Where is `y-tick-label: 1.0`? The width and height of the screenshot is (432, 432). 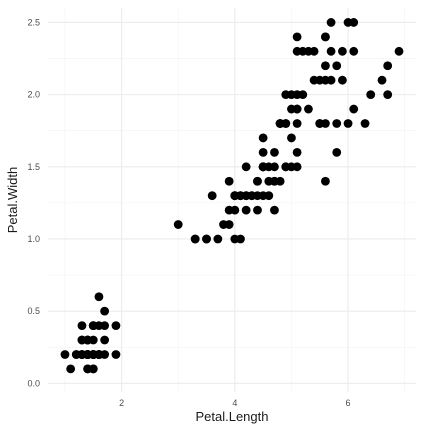
y-tick-label: 1.0 is located at coordinates (33, 239).